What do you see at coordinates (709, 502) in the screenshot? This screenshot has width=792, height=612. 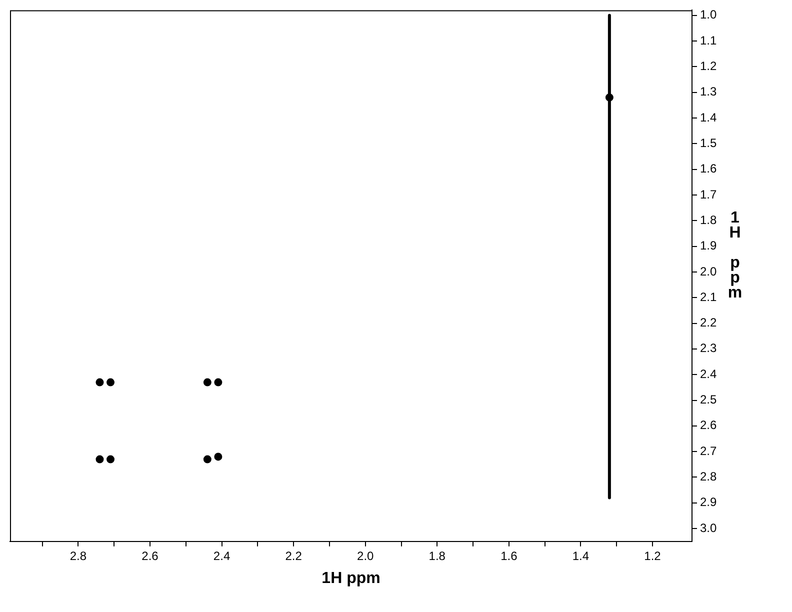 I see `y-tick-label: 2.9` at bounding box center [709, 502].